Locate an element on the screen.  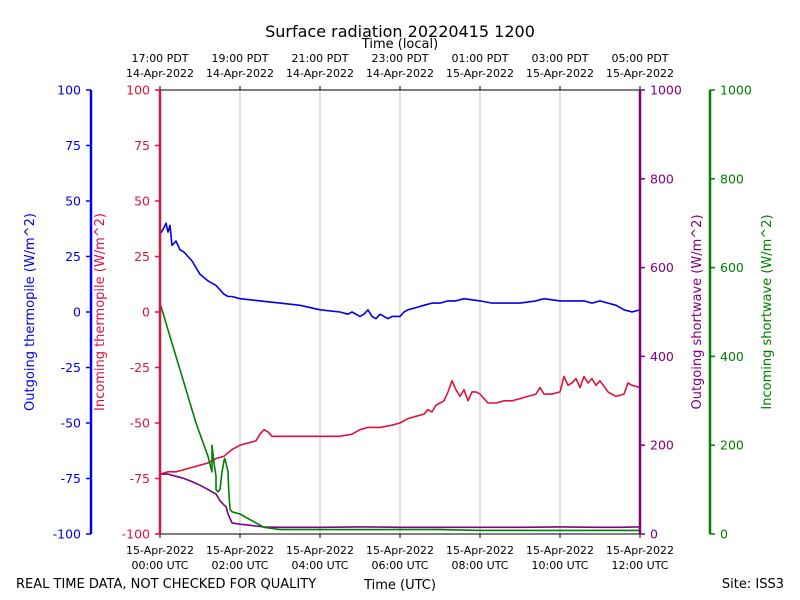
bottom-tick-time-0: 00:00 UTC is located at coordinates (159, 565).